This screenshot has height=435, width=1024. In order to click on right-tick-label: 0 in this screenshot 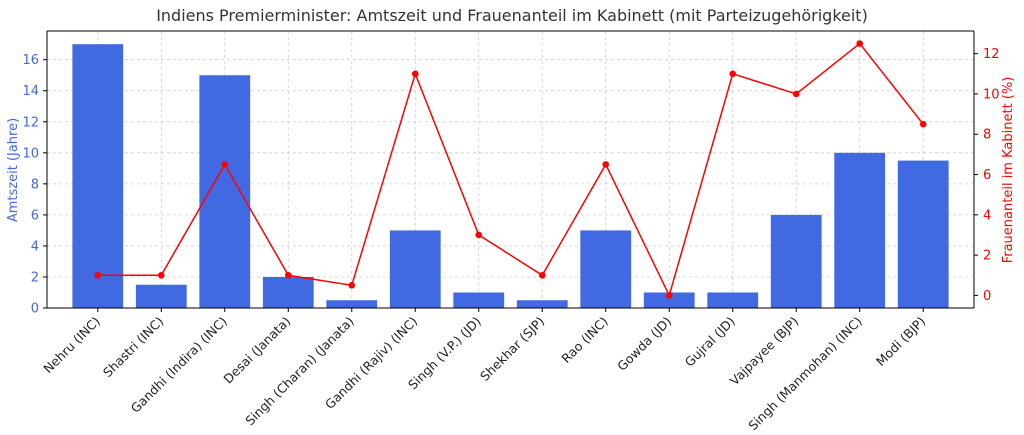, I will do `click(987, 296)`.